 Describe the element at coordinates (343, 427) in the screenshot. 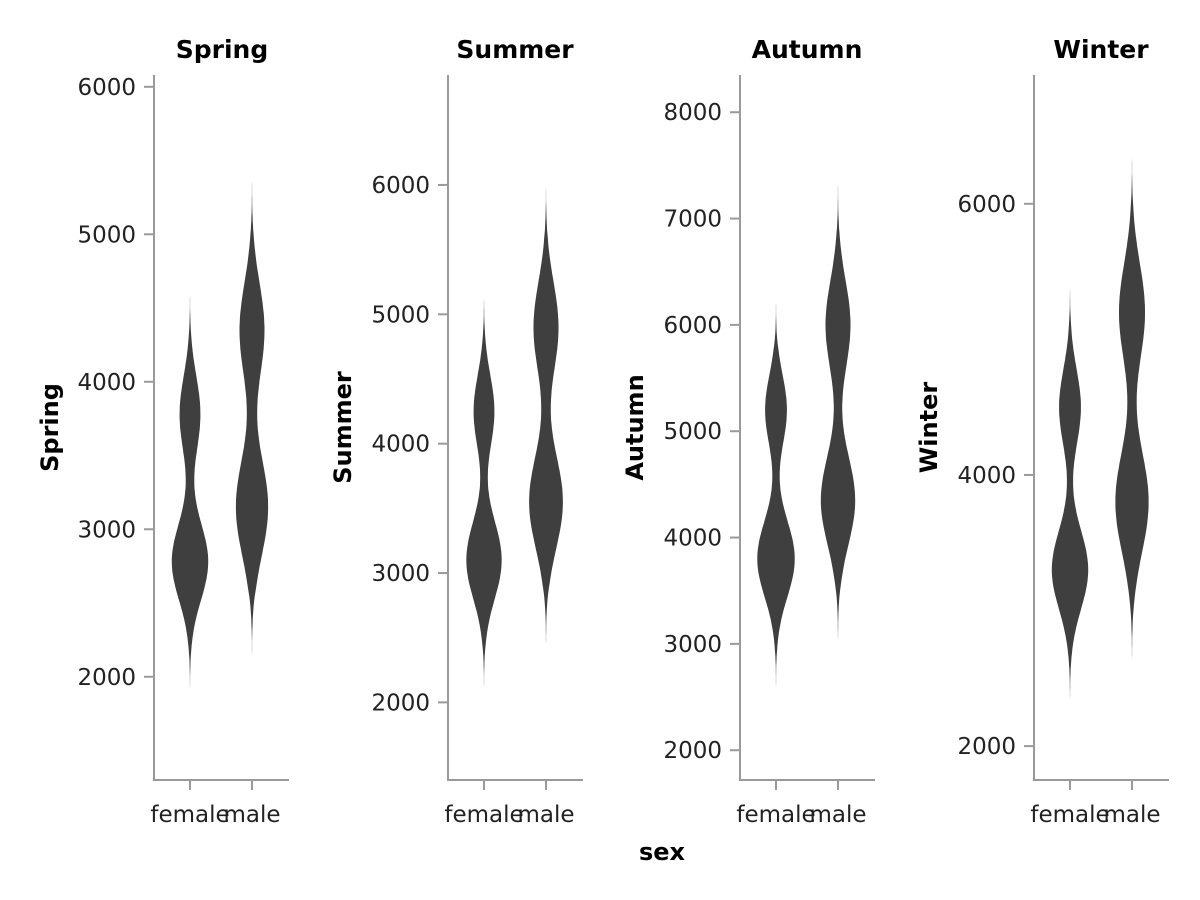

I see `y-axis-label: Summer` at that location.